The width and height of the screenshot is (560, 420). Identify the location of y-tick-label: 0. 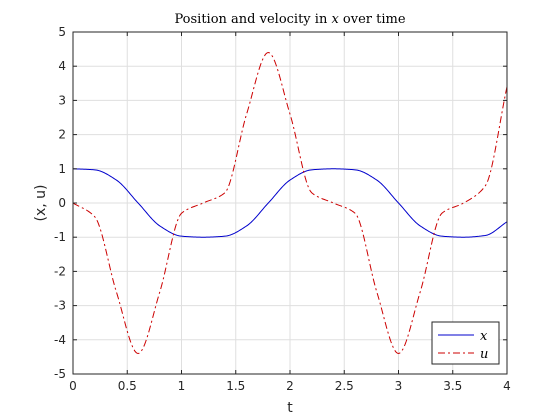
(62, 203).